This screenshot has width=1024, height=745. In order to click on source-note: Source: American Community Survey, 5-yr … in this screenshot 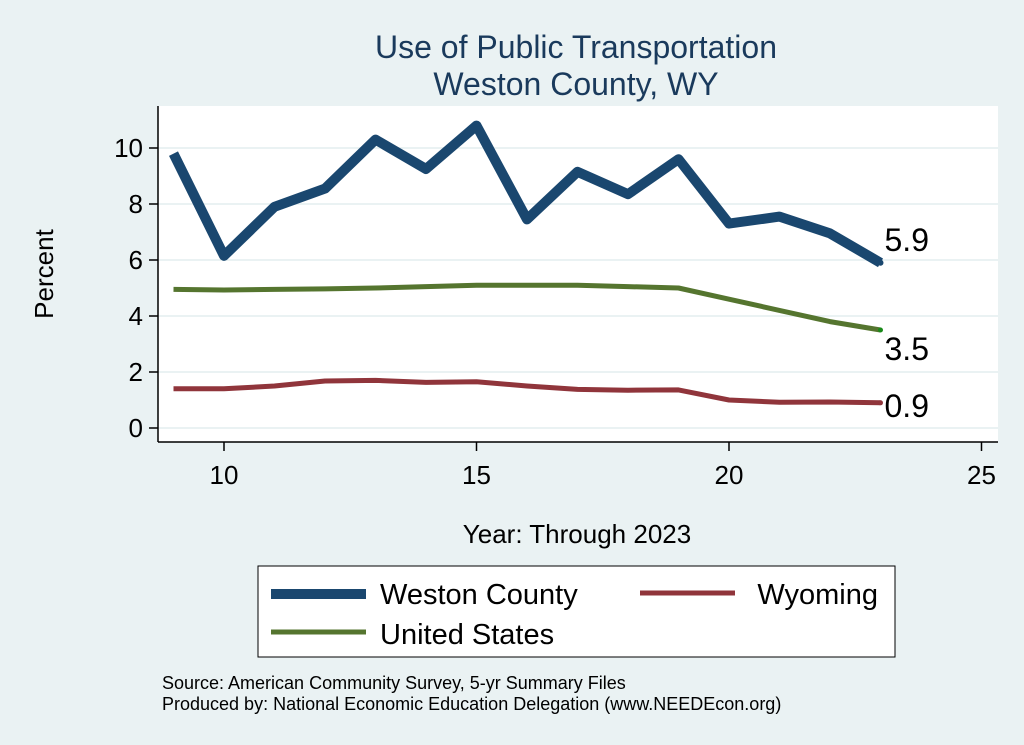, I will do `click(394, 683)`.